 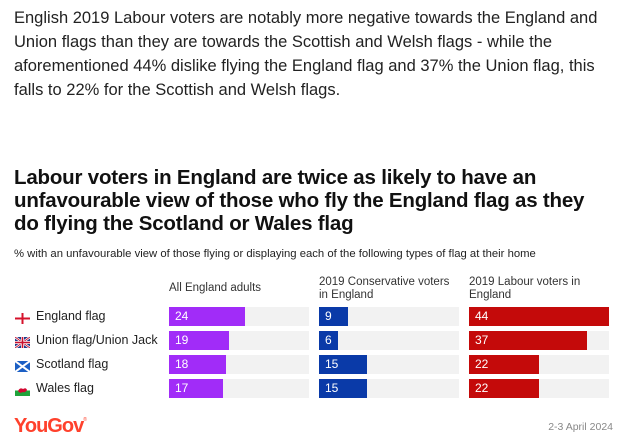 I want to click on bar-track: 19, so click(x=239, y=340).